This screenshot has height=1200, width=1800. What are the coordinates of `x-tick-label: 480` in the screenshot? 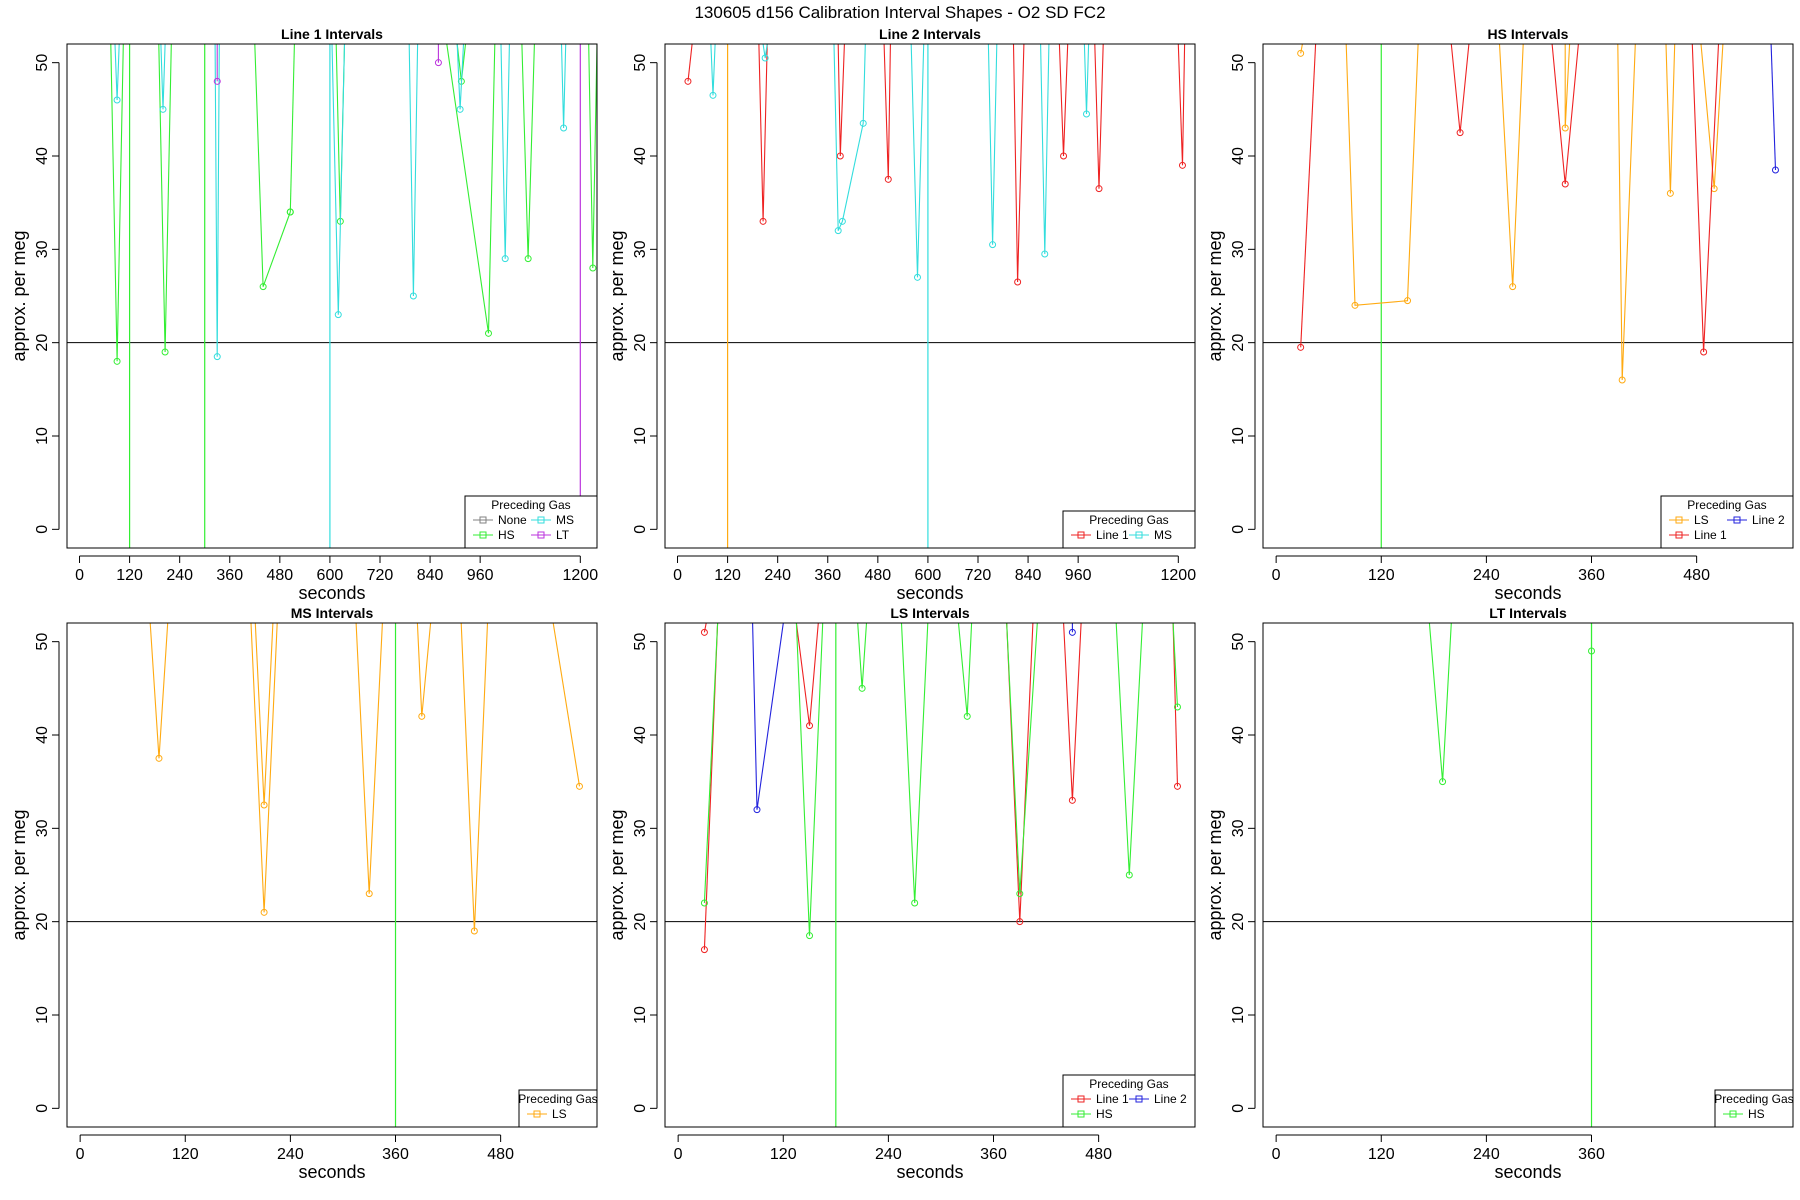 It's located at (877, 575).